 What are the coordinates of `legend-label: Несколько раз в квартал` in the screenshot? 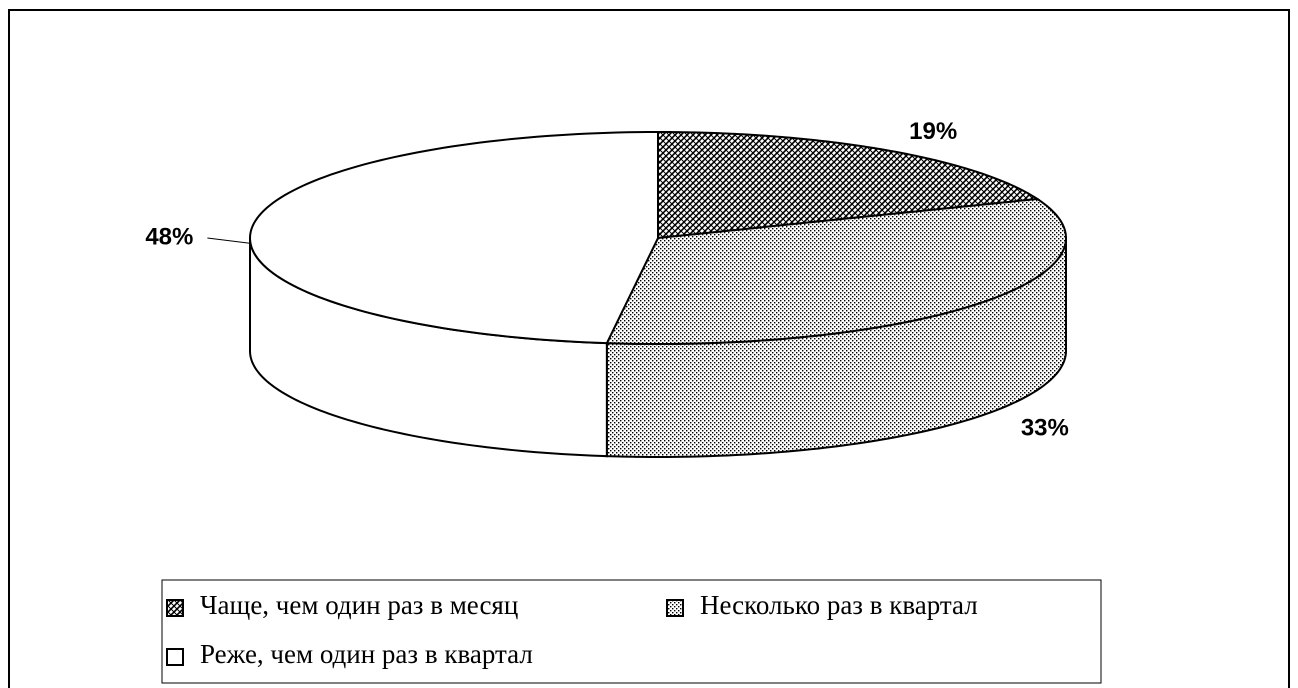 It's located at (839, 605).